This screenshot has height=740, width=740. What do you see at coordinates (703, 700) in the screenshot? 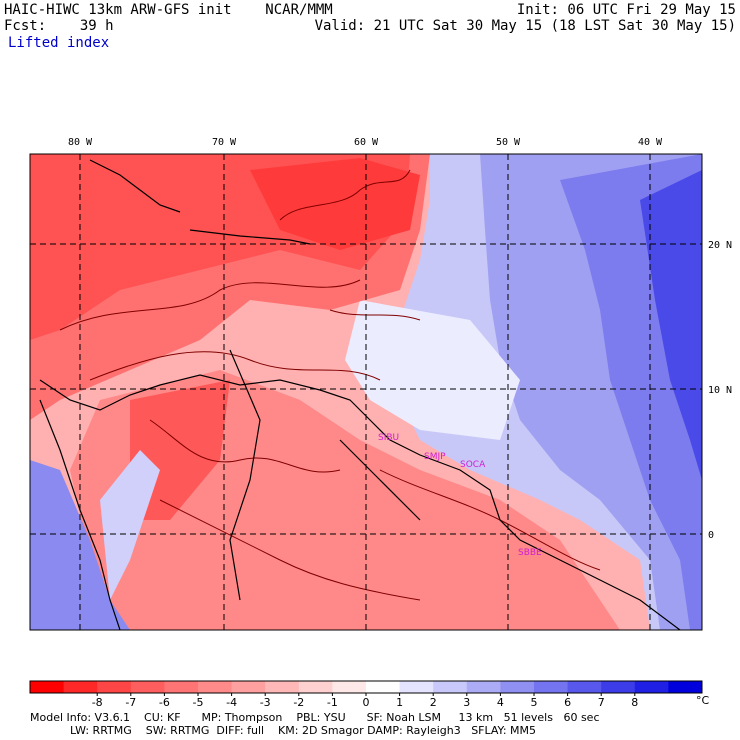
I see `colorbar-unit: °C` at bounding box center [703, 700].